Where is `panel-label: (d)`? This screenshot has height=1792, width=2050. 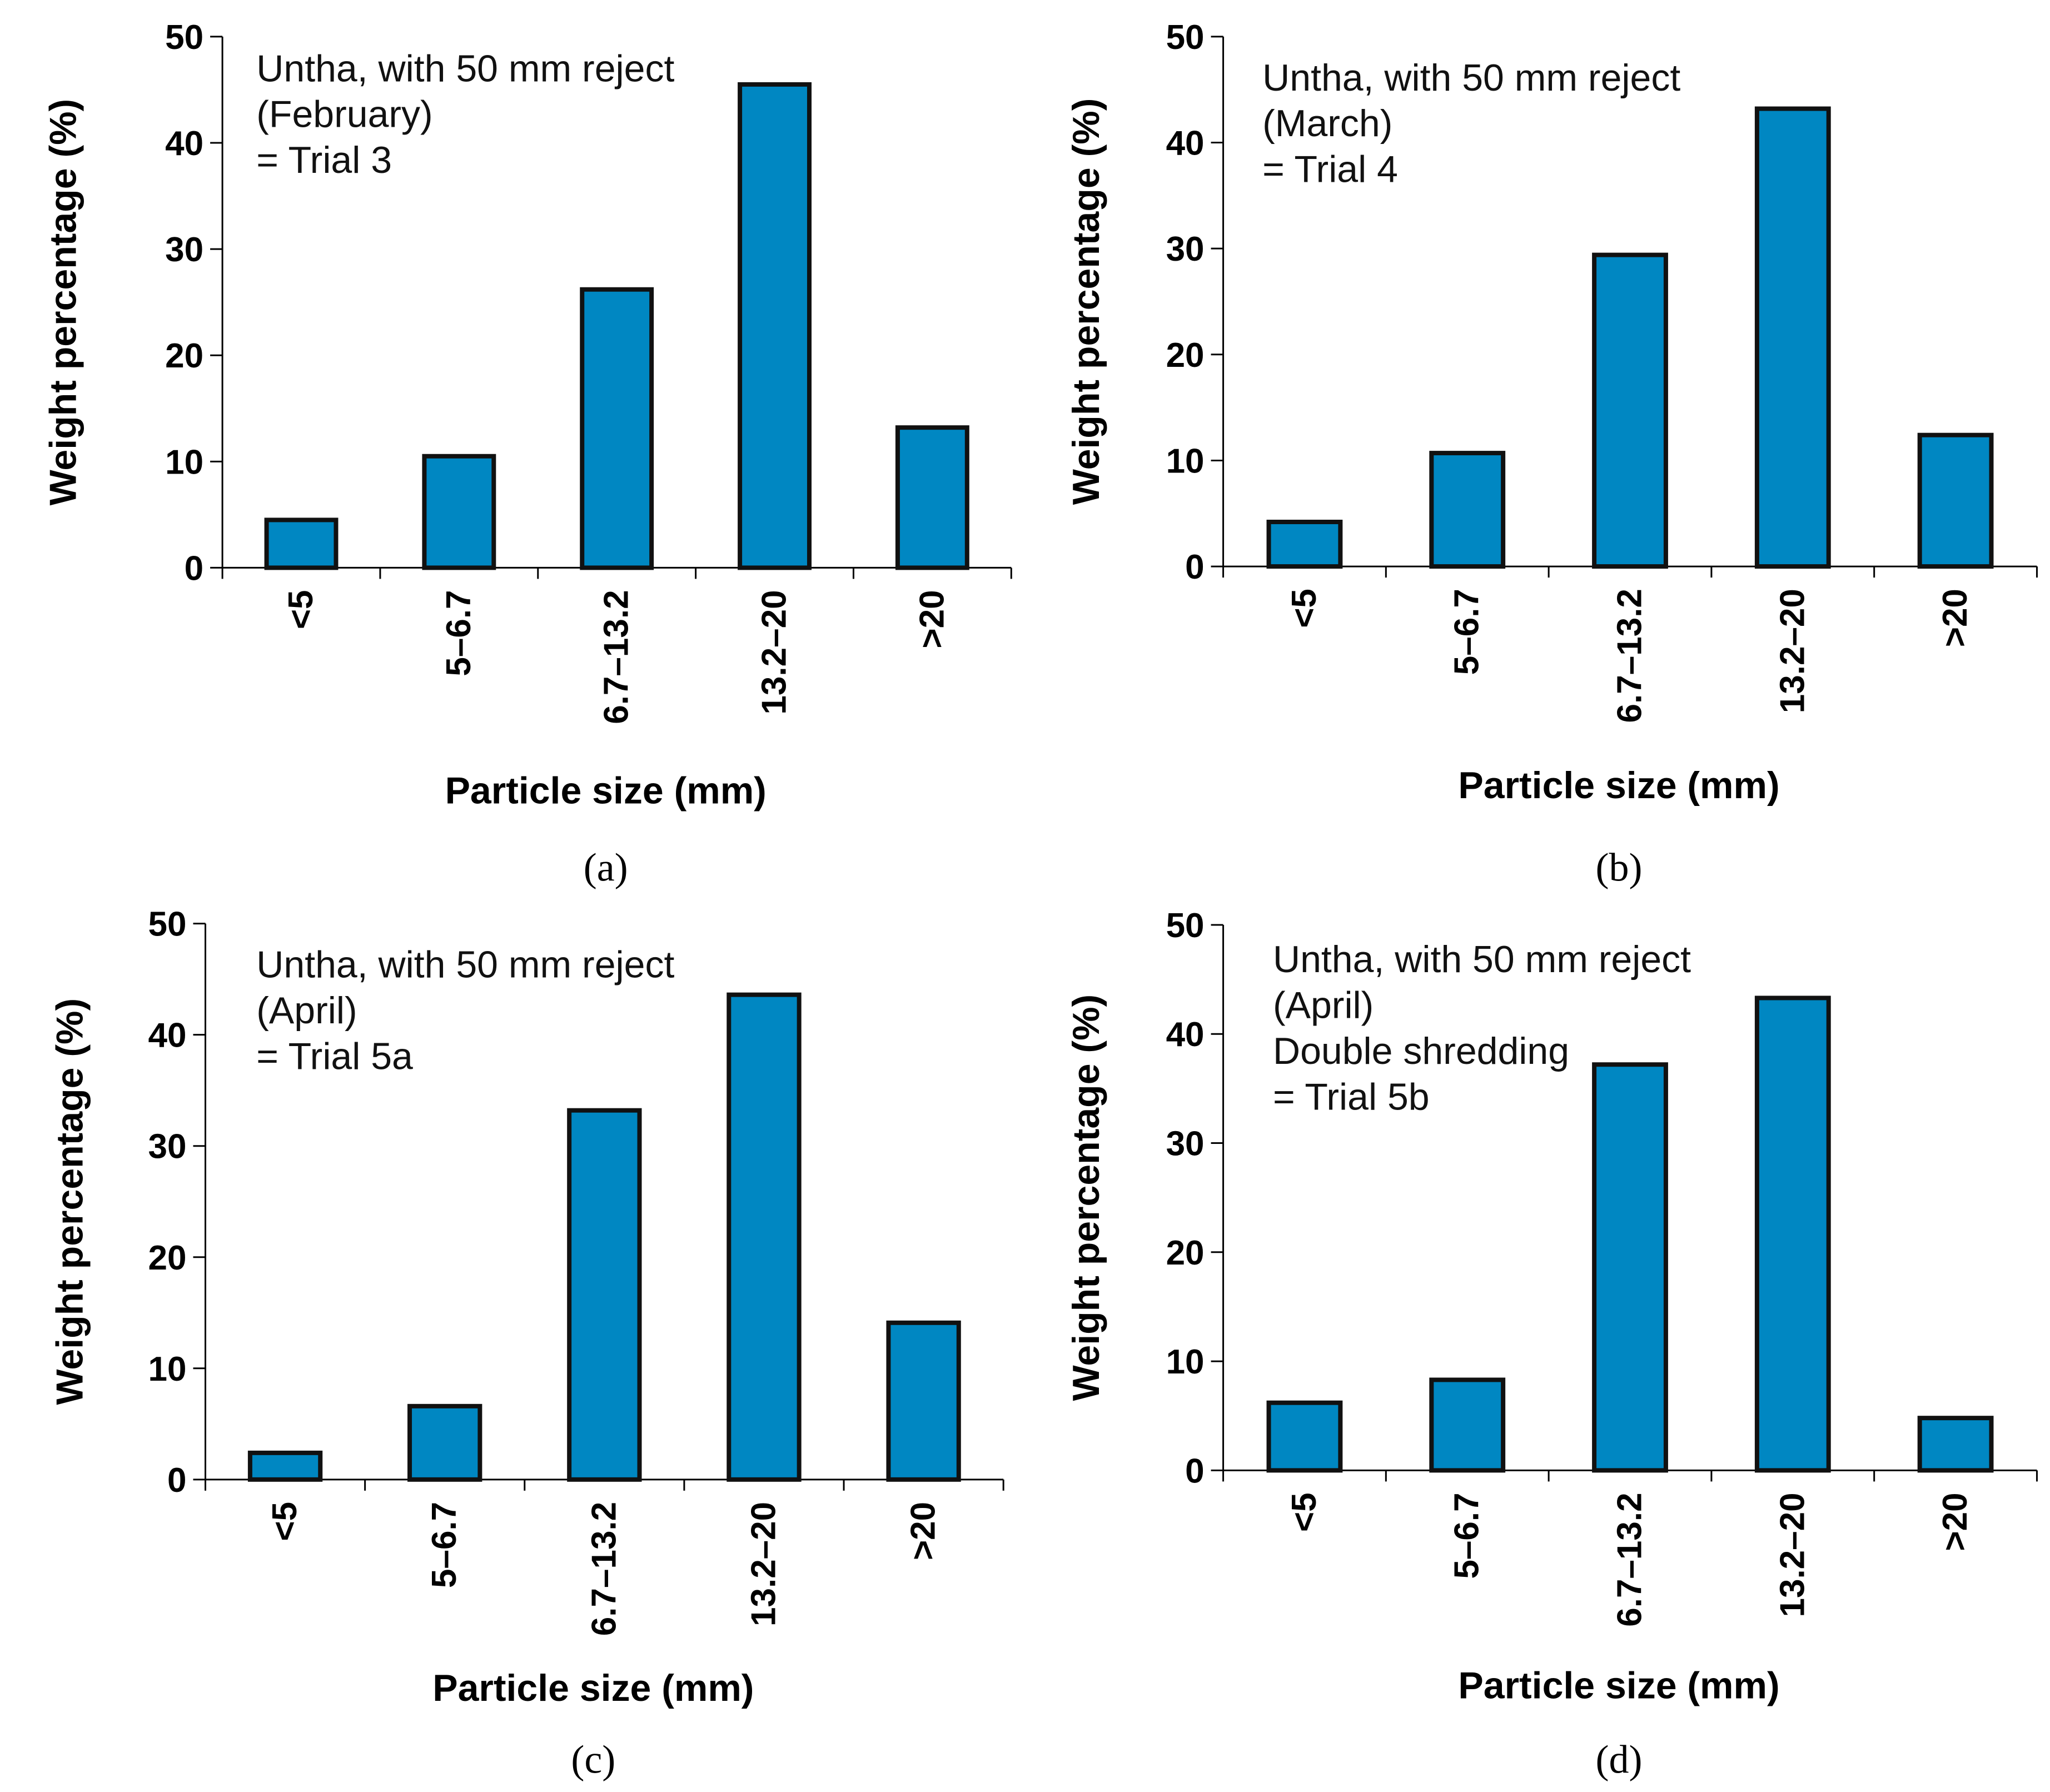
panel-label: (d) is located at coordinates (1619, 1760).